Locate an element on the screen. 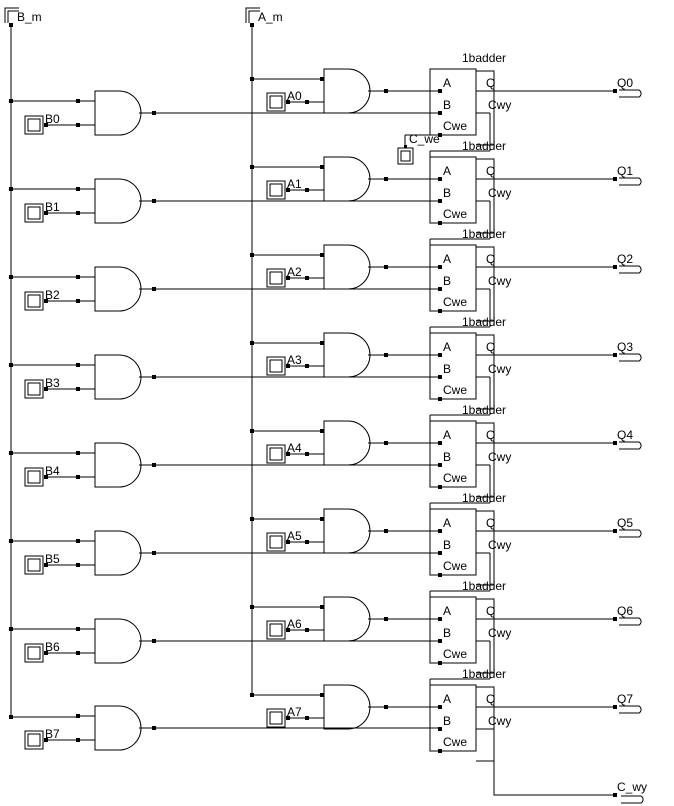 The image size is (674, 806). output-pin-label: Q6 is located at coordinates (625, 611).